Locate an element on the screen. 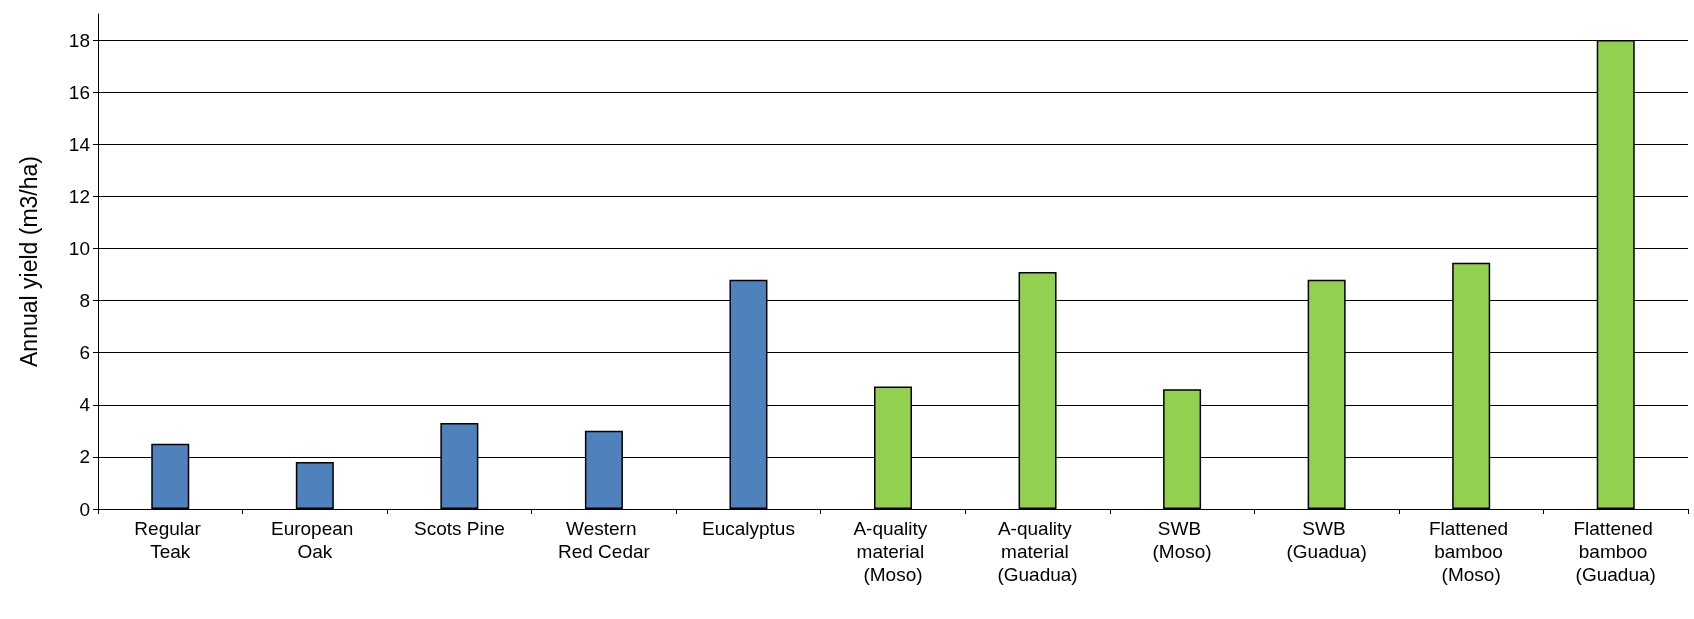 The width and height of the screenshot is (1694, 619). x-tick-label: A-quality material (Guadua) is located at coordinates (1037, 551).